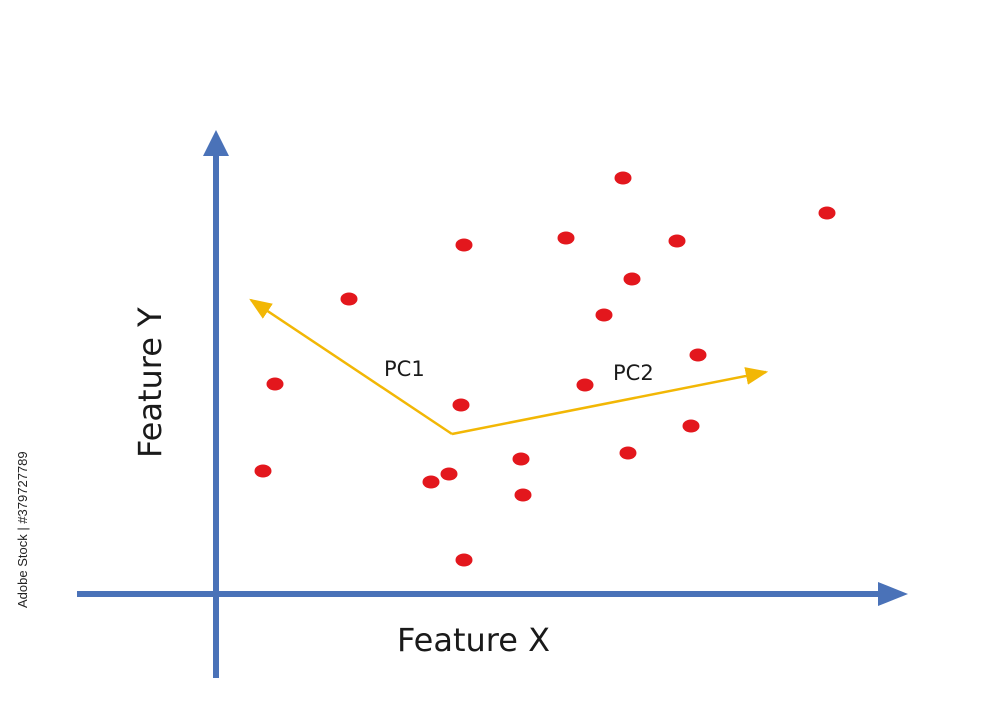  Describe the element at coordinates (150, 382) in the screenshot. I see `y-axis-label: Feature Y` at that location.